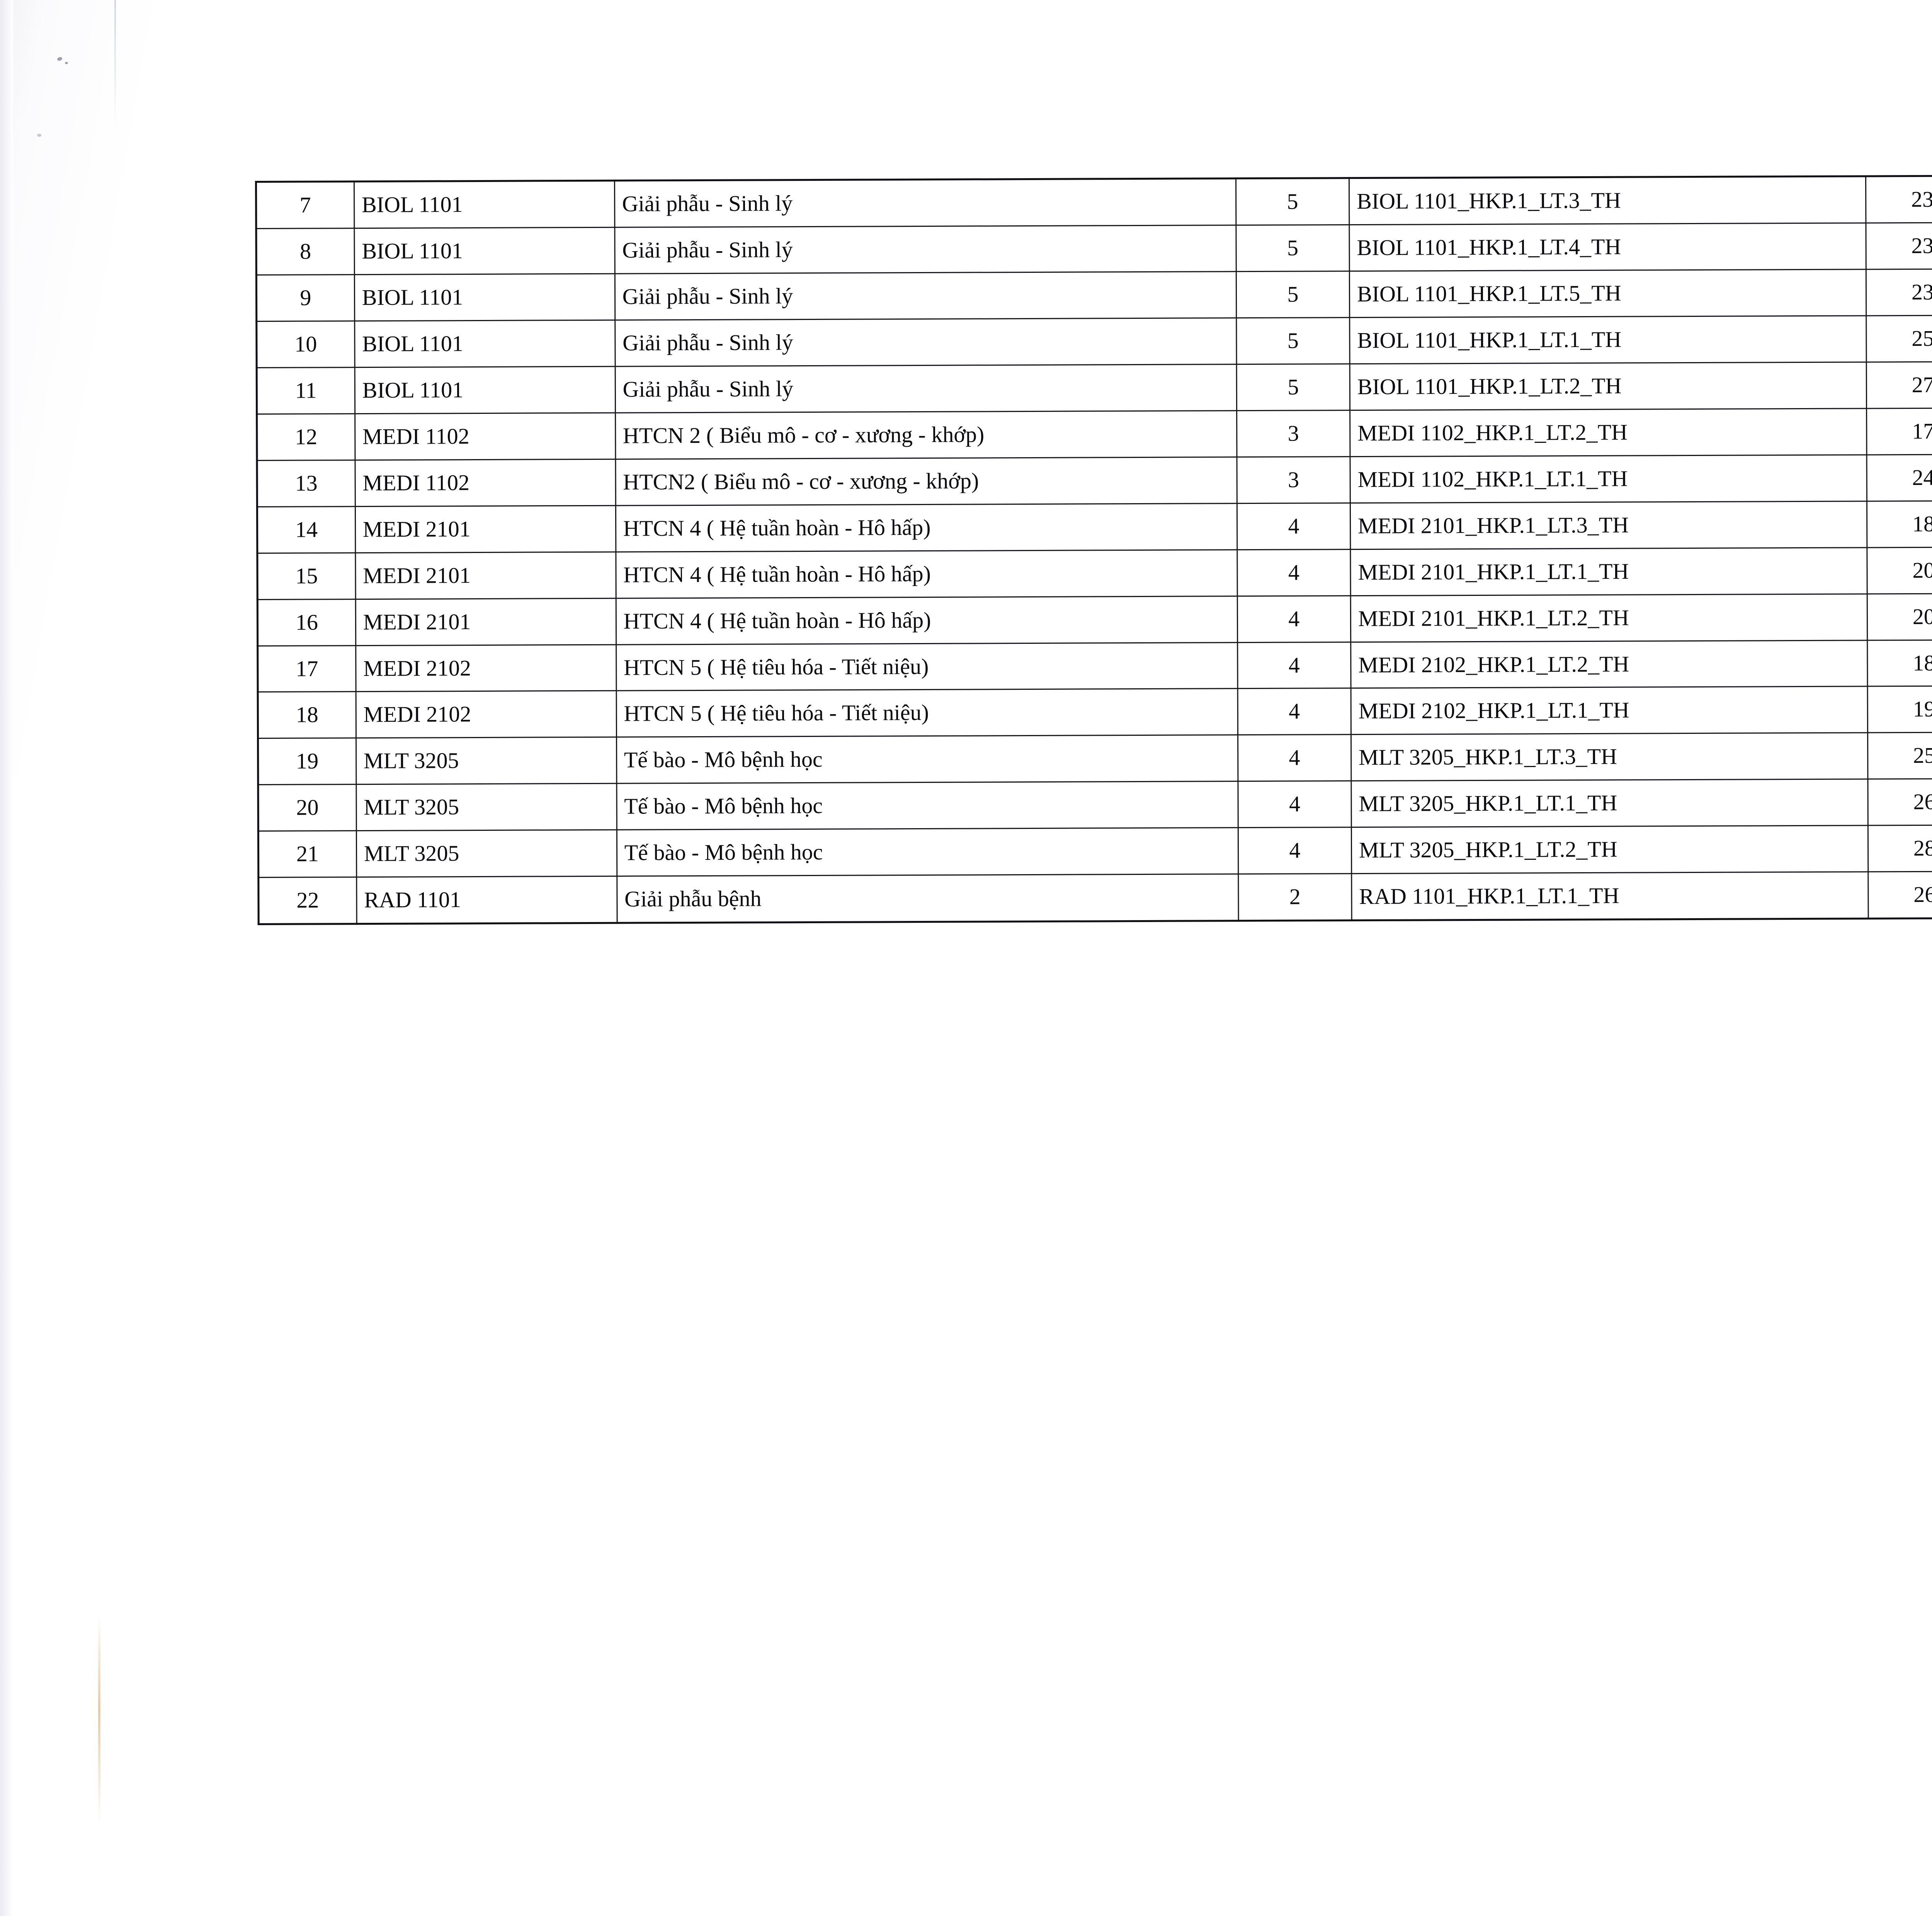 This screenshot has width=1932, height=1916. I want to click on scan-warm-streak, so click(99, 1719).